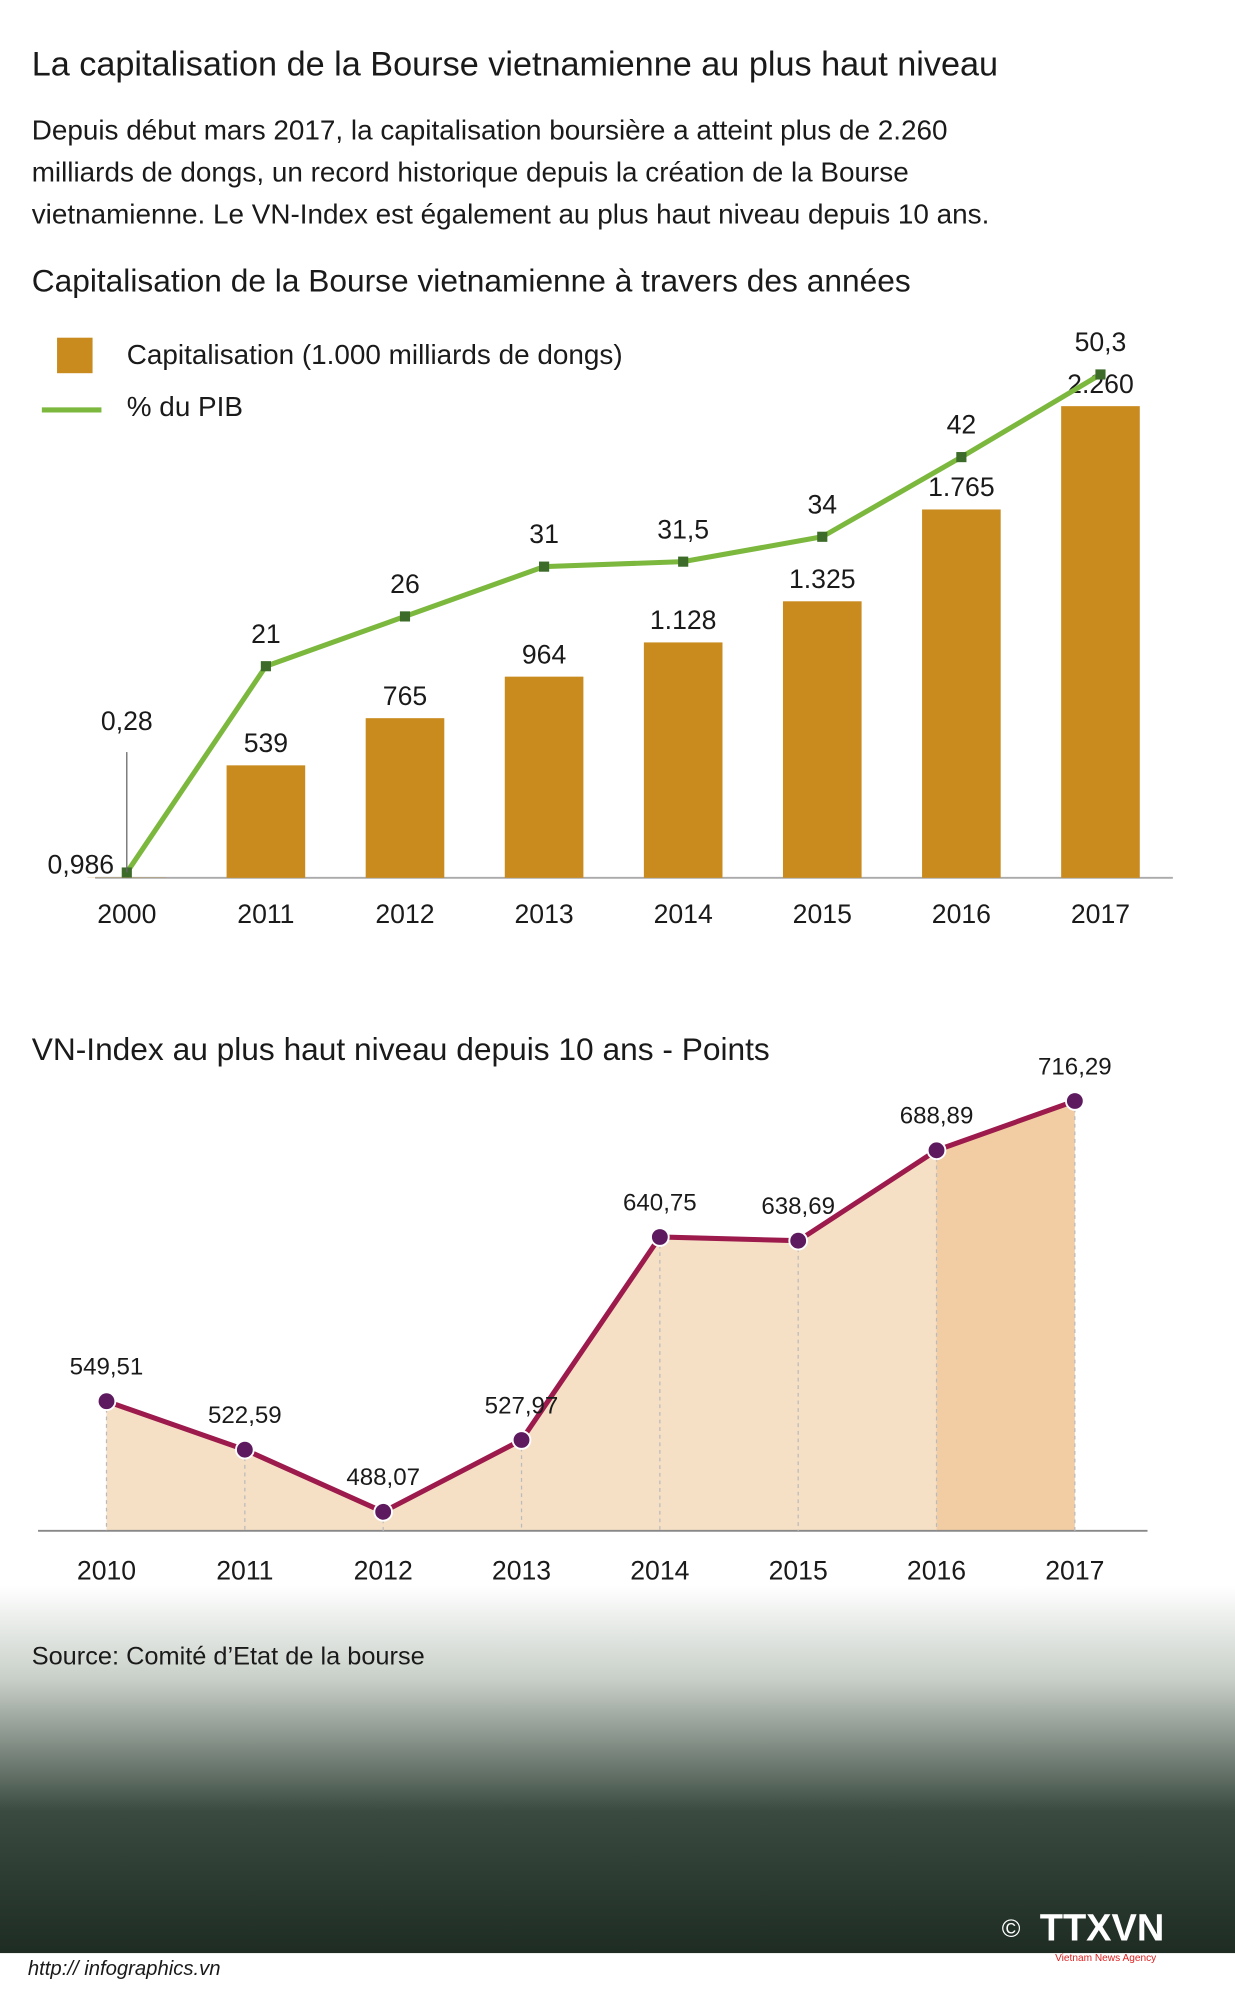 Image resolution: width=1235 pixels, height=1989 pixels. I want to click on value-label: 488,07, so click(383, 1477).